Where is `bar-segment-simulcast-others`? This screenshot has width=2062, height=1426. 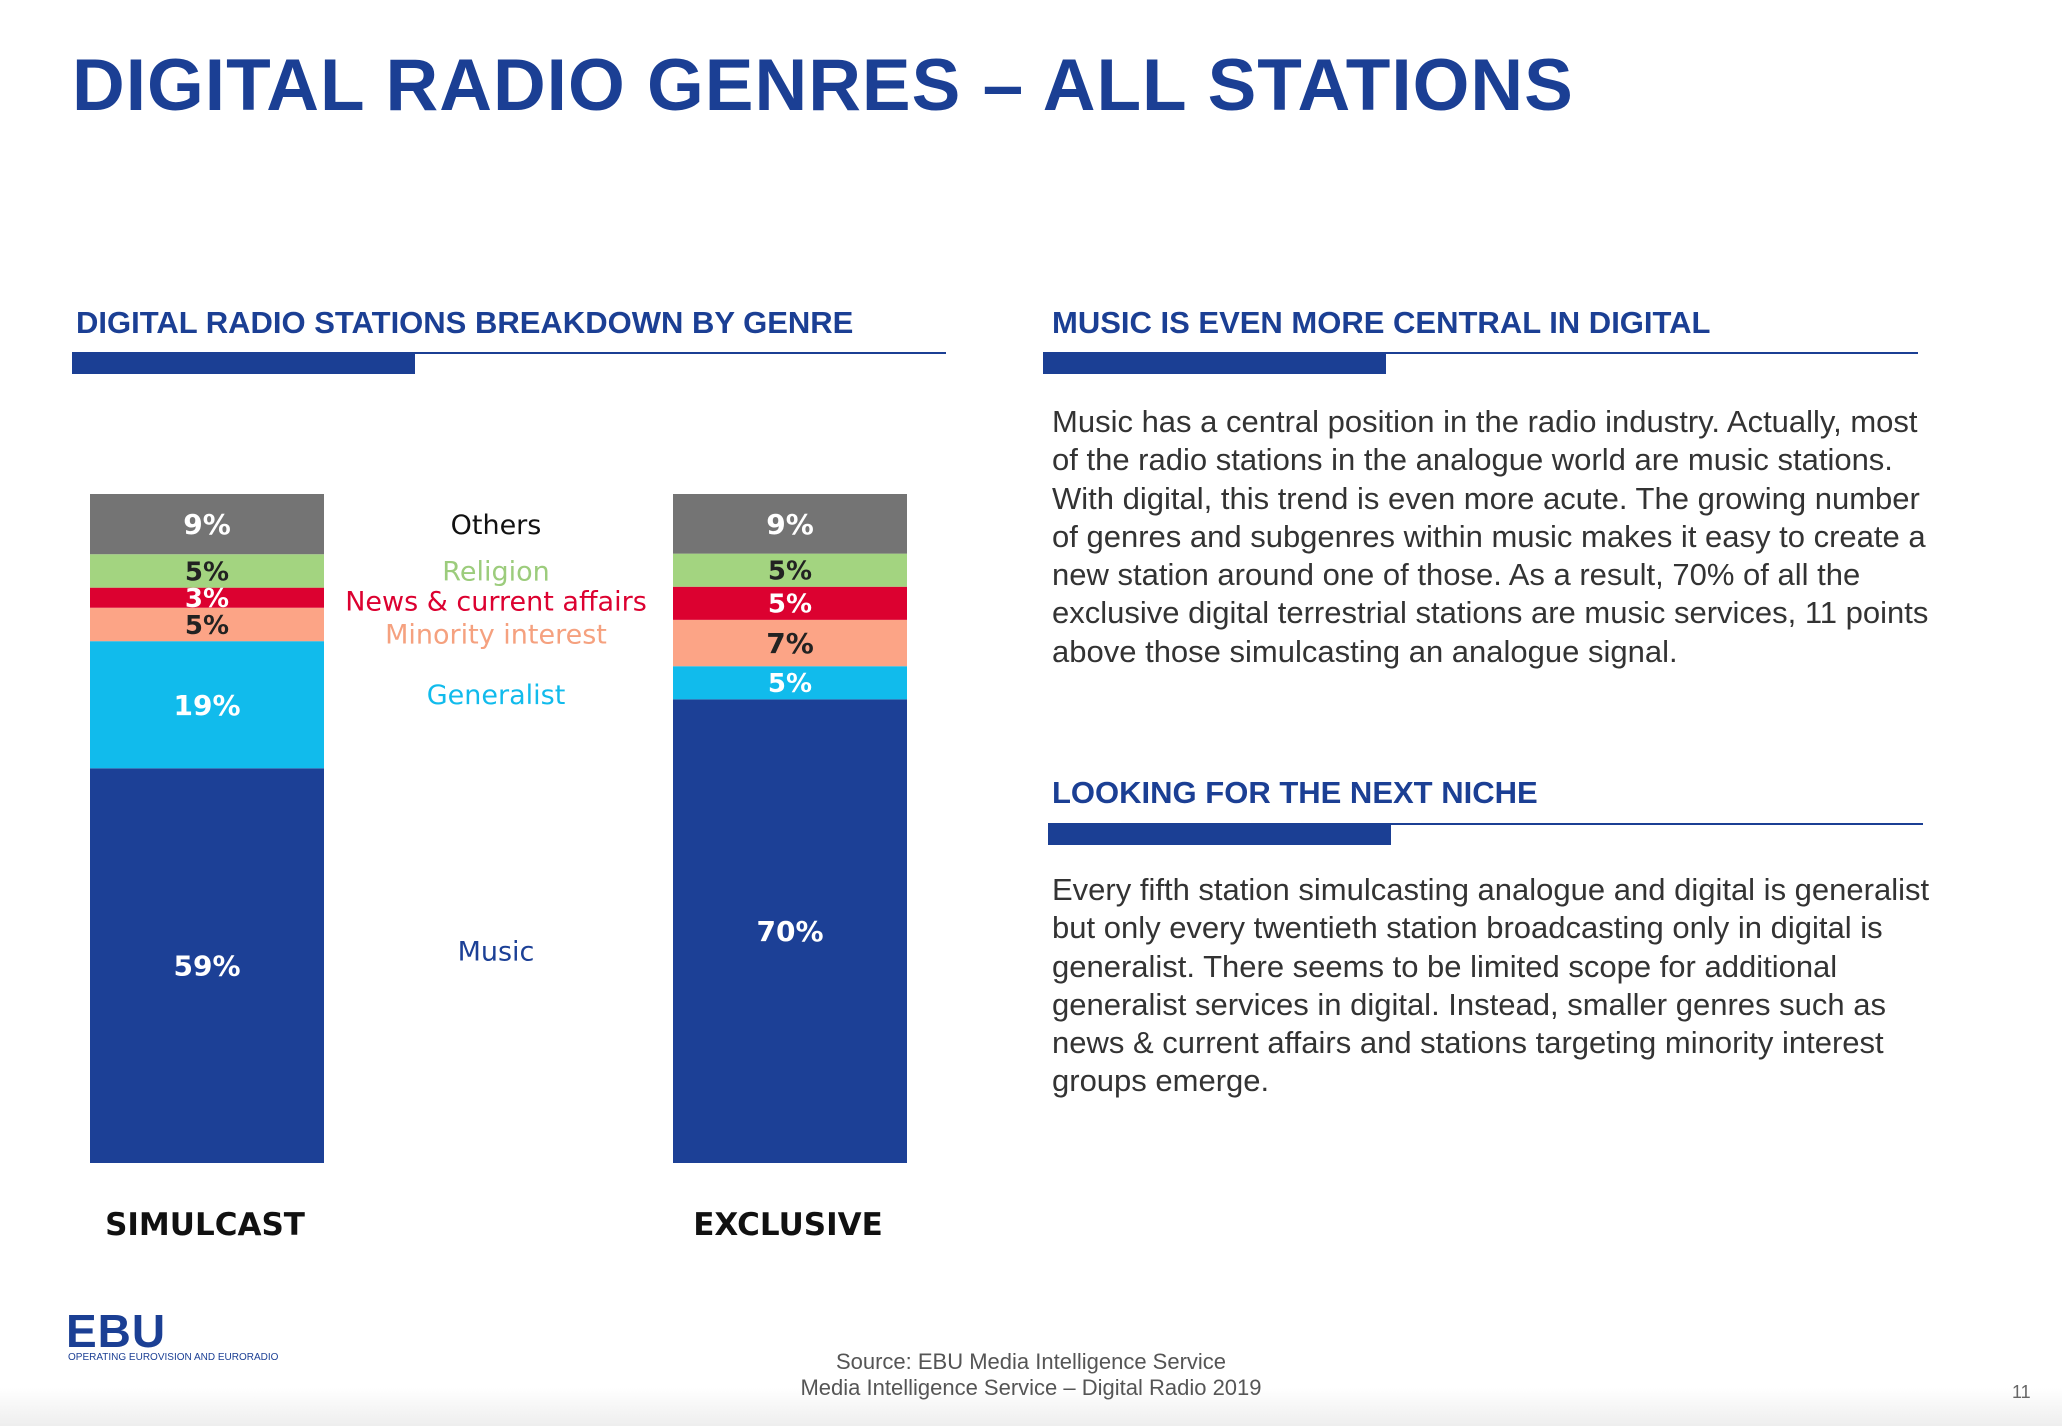 bar-segment-simulcast-others is located at coordinates (207, 524).